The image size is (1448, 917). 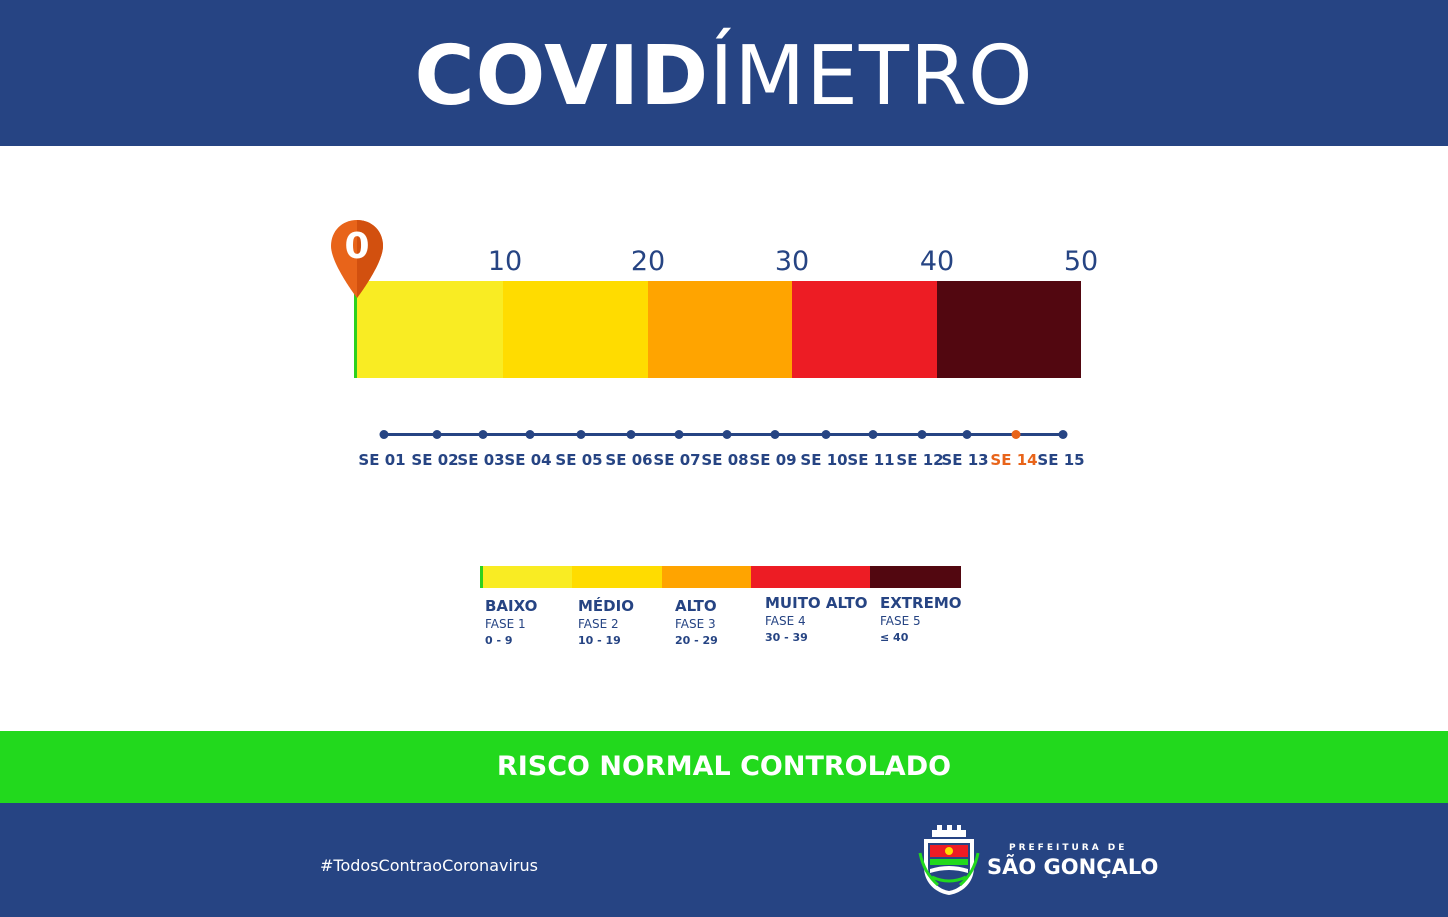 What do you see at coordinates (598, 624) in the screenshot?
I see `legend-phase: FASE 2` at bounding box center [598, 624].